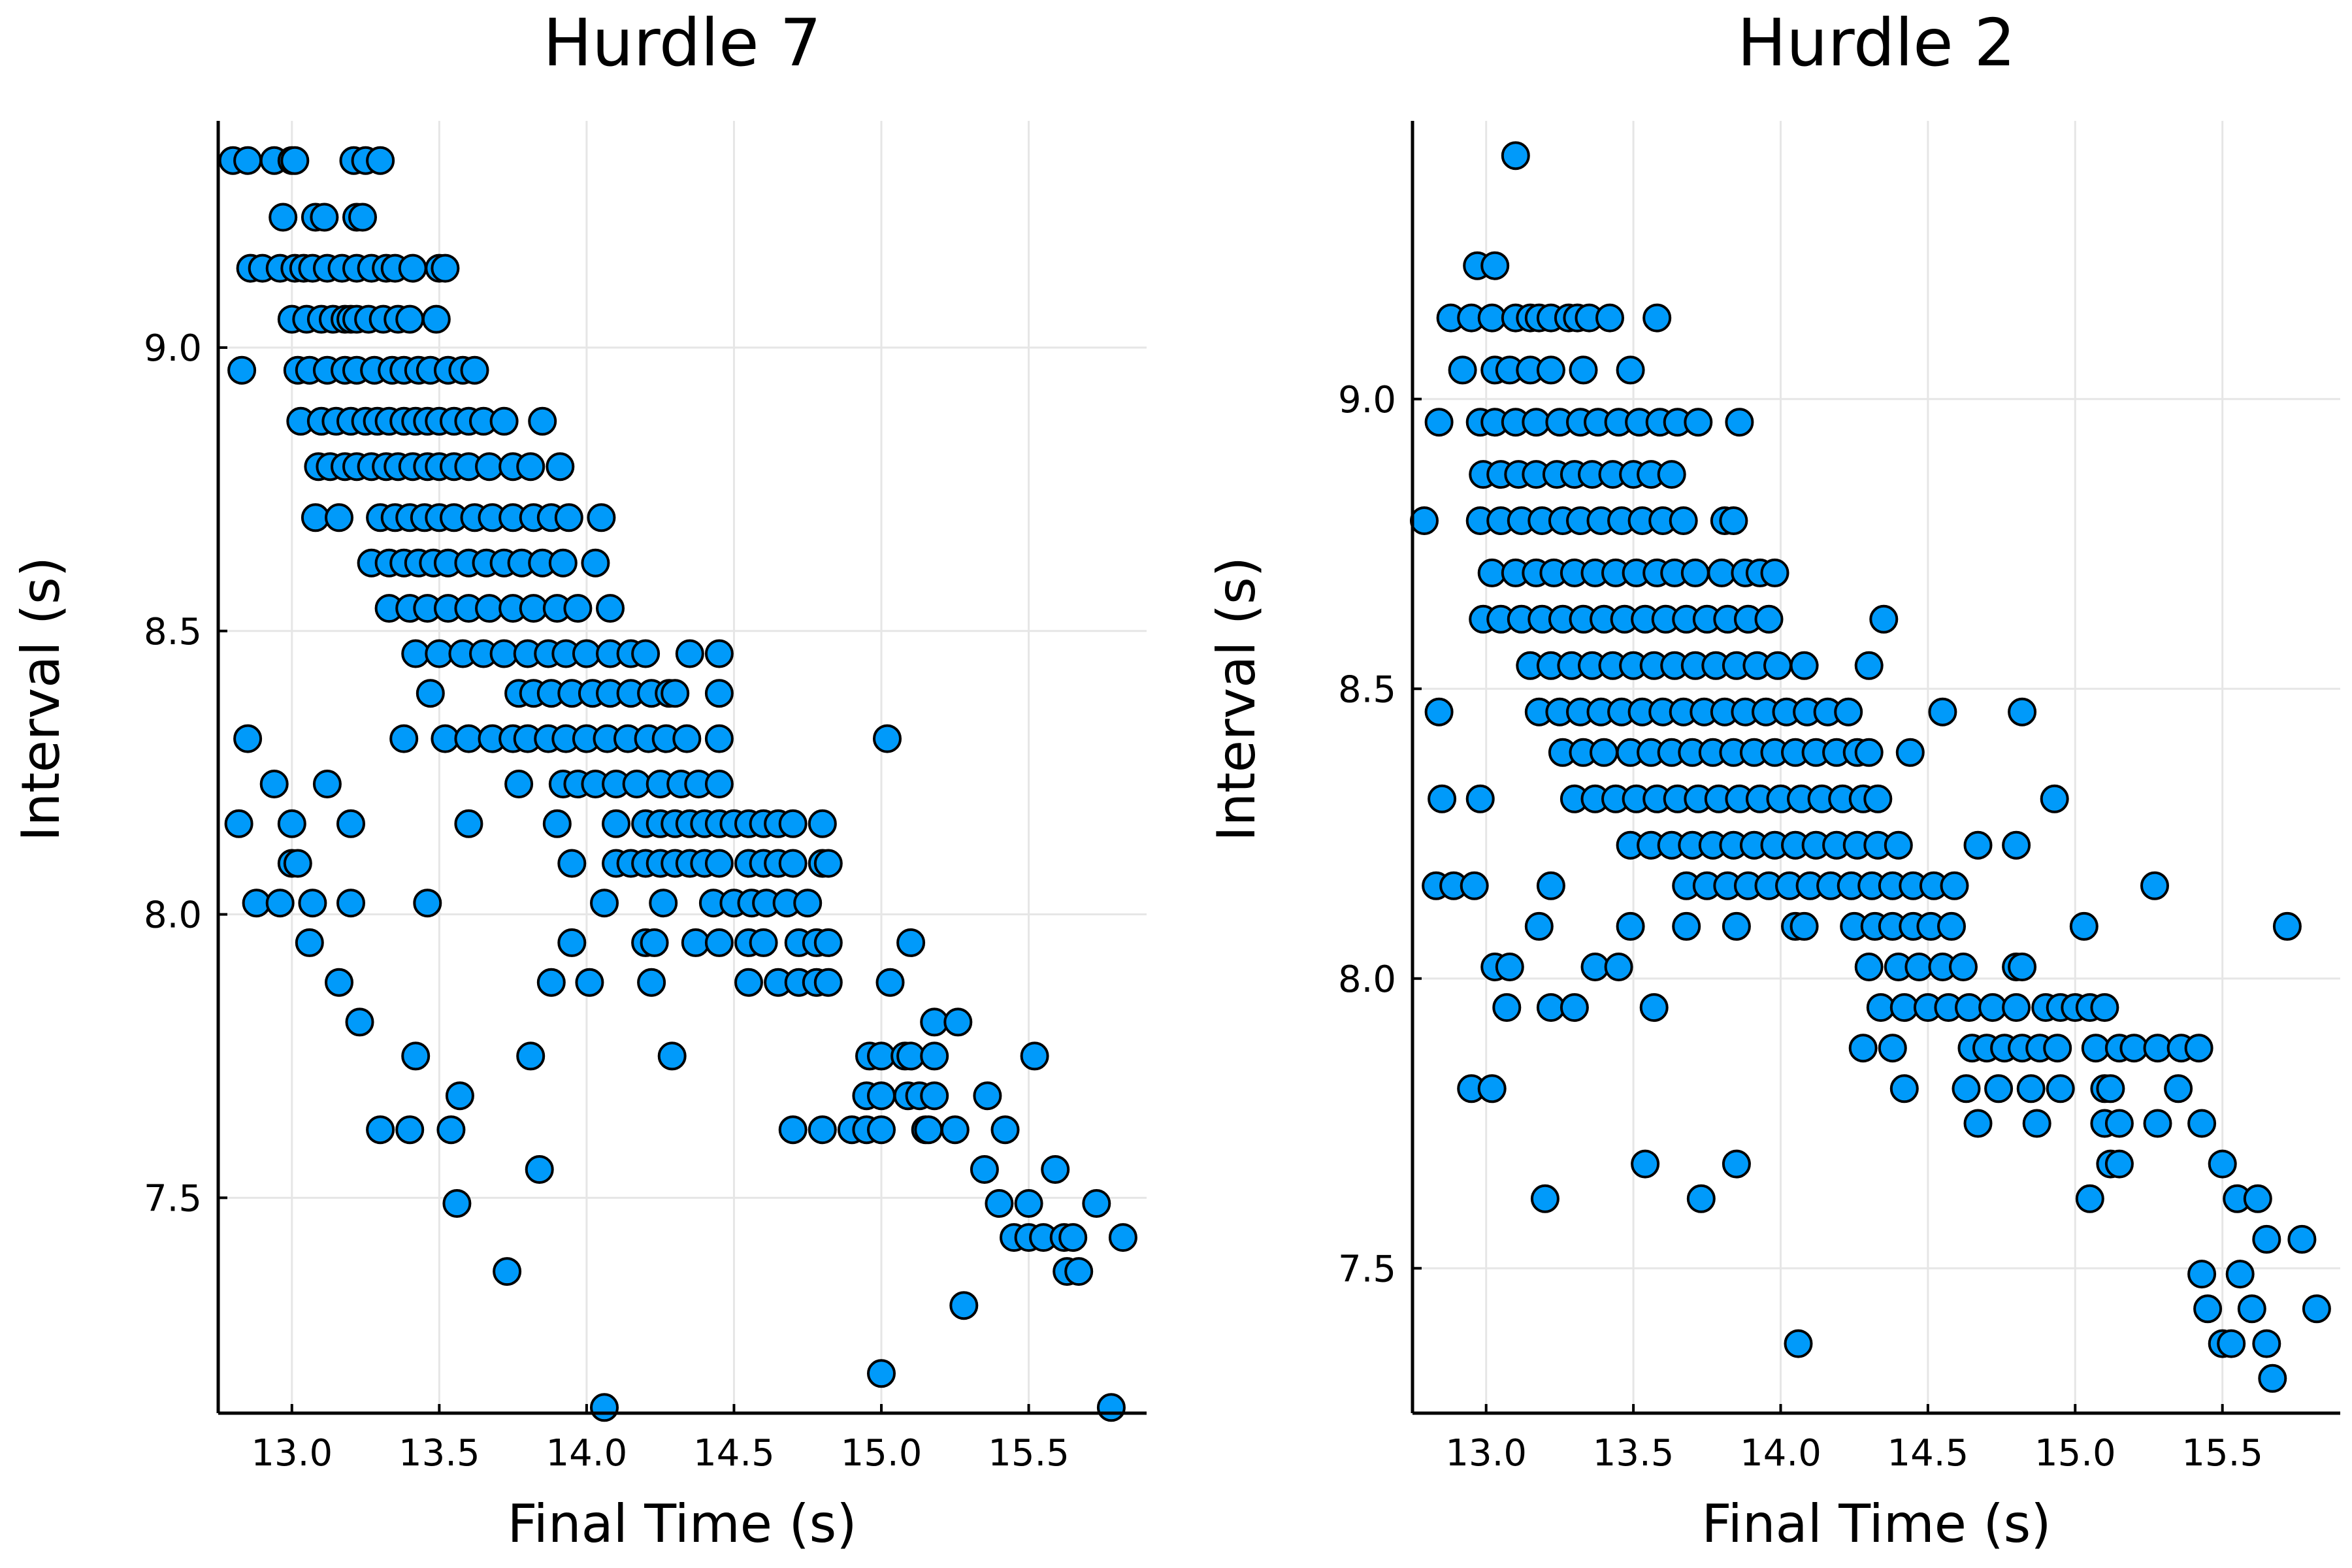  I want to click on x-tick-label: 13.5, so click(439, 1453).